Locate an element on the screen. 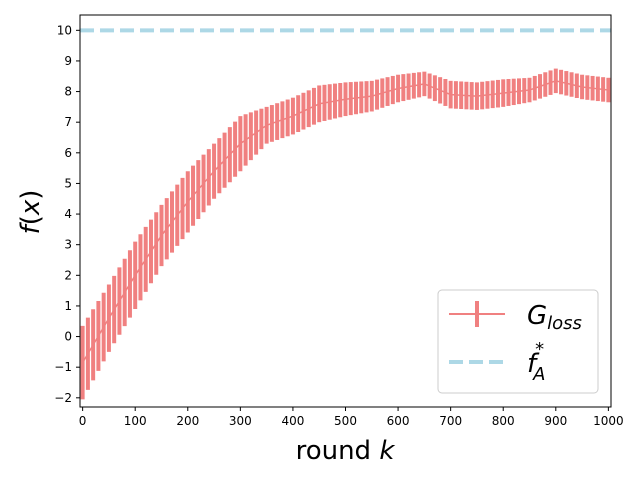 The width and height of the screenshot is (640, 480). x-tick-label: 1000 is located at coordinates (608, 421).